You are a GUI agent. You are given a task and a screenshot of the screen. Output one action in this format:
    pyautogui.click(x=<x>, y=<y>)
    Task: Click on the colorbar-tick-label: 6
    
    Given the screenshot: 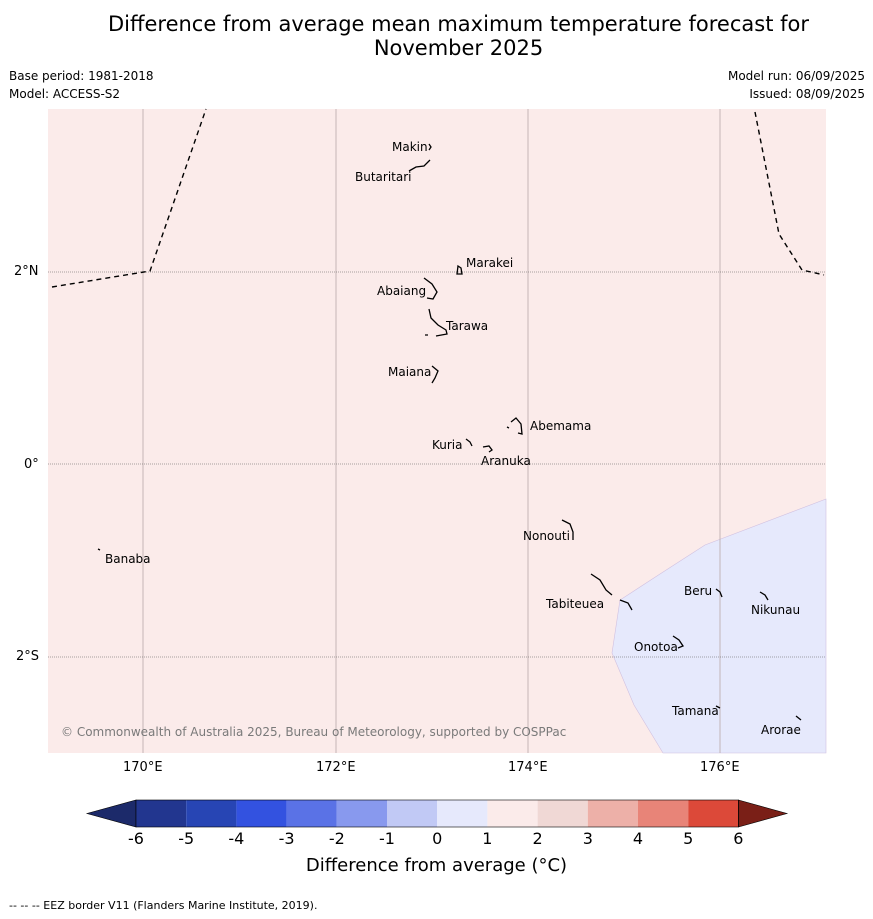 What is the action you would take?
    pyautogui.click(x=738, y=838)
    